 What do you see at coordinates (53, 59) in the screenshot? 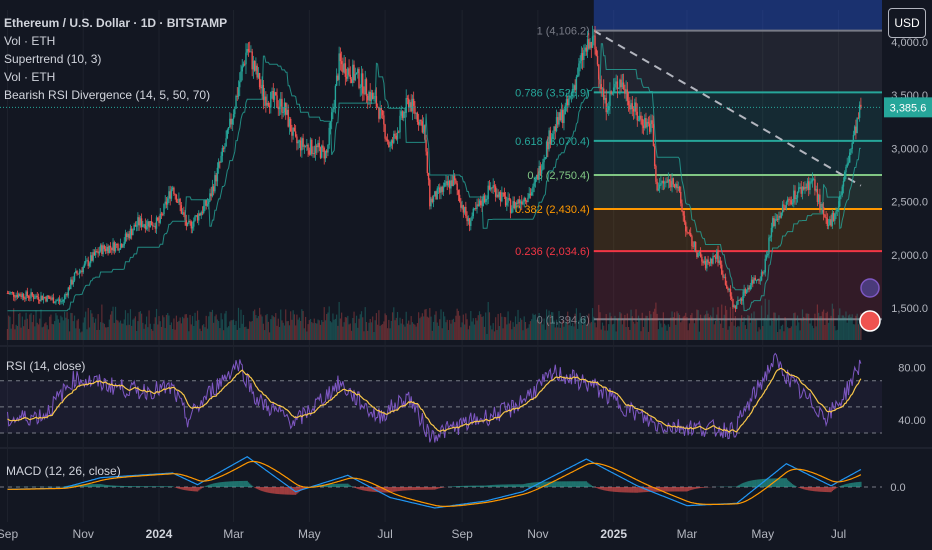
I see `indicator-supertrend: Supertrend (10, 3)` at bounding box center [53, 59].